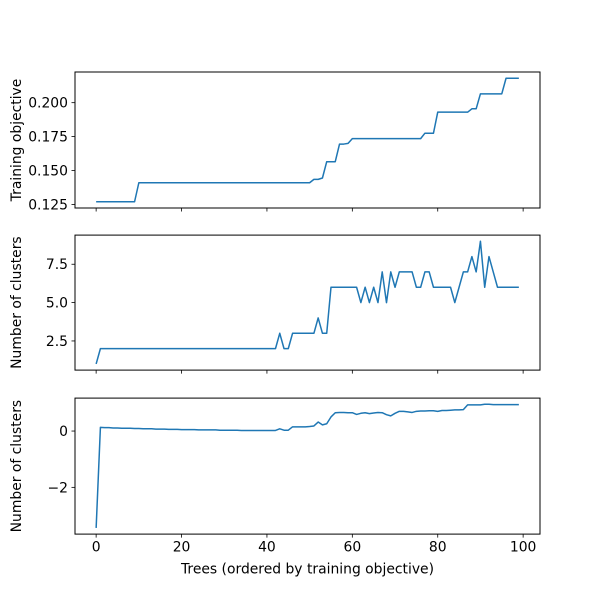 The height and width of the screenshot is (604, 600). What do you see at coordinates (438, 548) in the screenshot?
I see `x-tick-label: 80` at bounding box center [438, 548].